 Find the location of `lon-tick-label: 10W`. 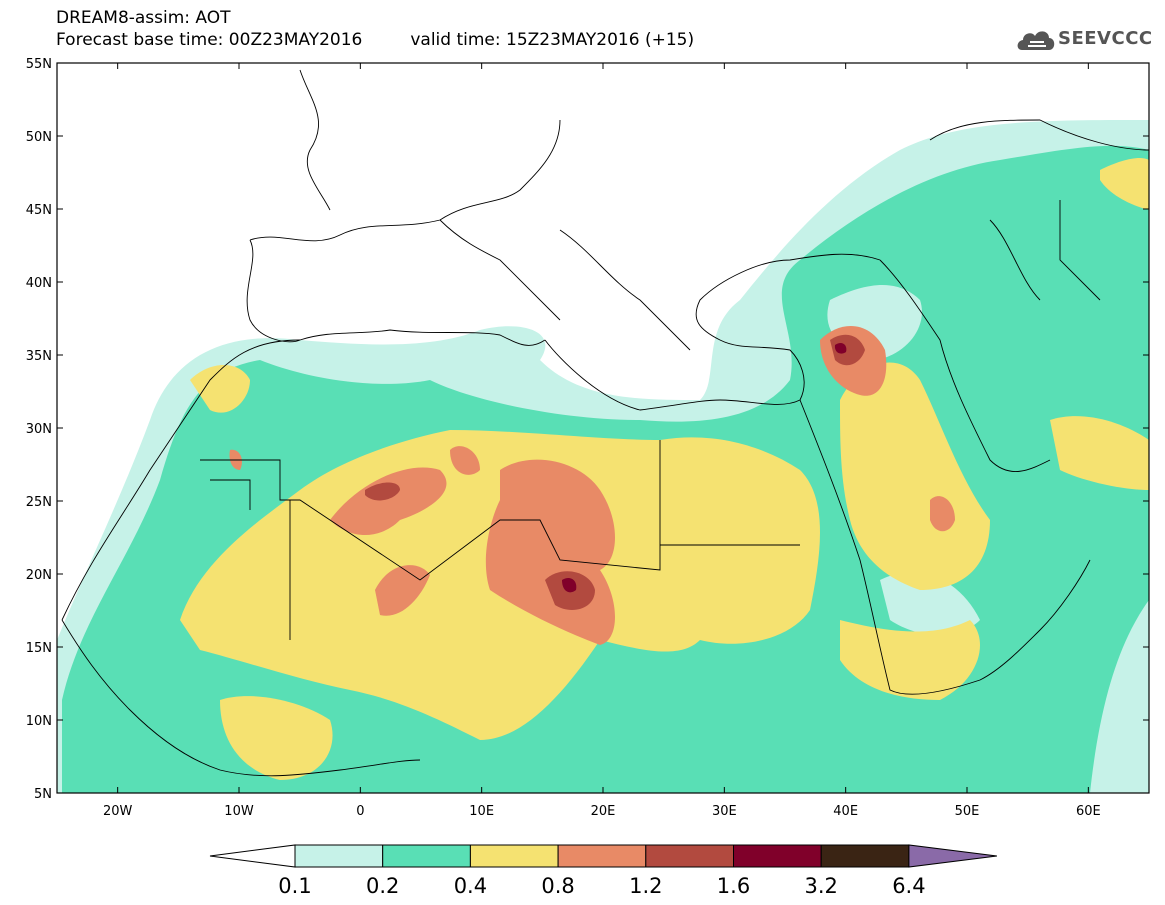

lon-tick-label: 10W is located at coordinates (239, 811).